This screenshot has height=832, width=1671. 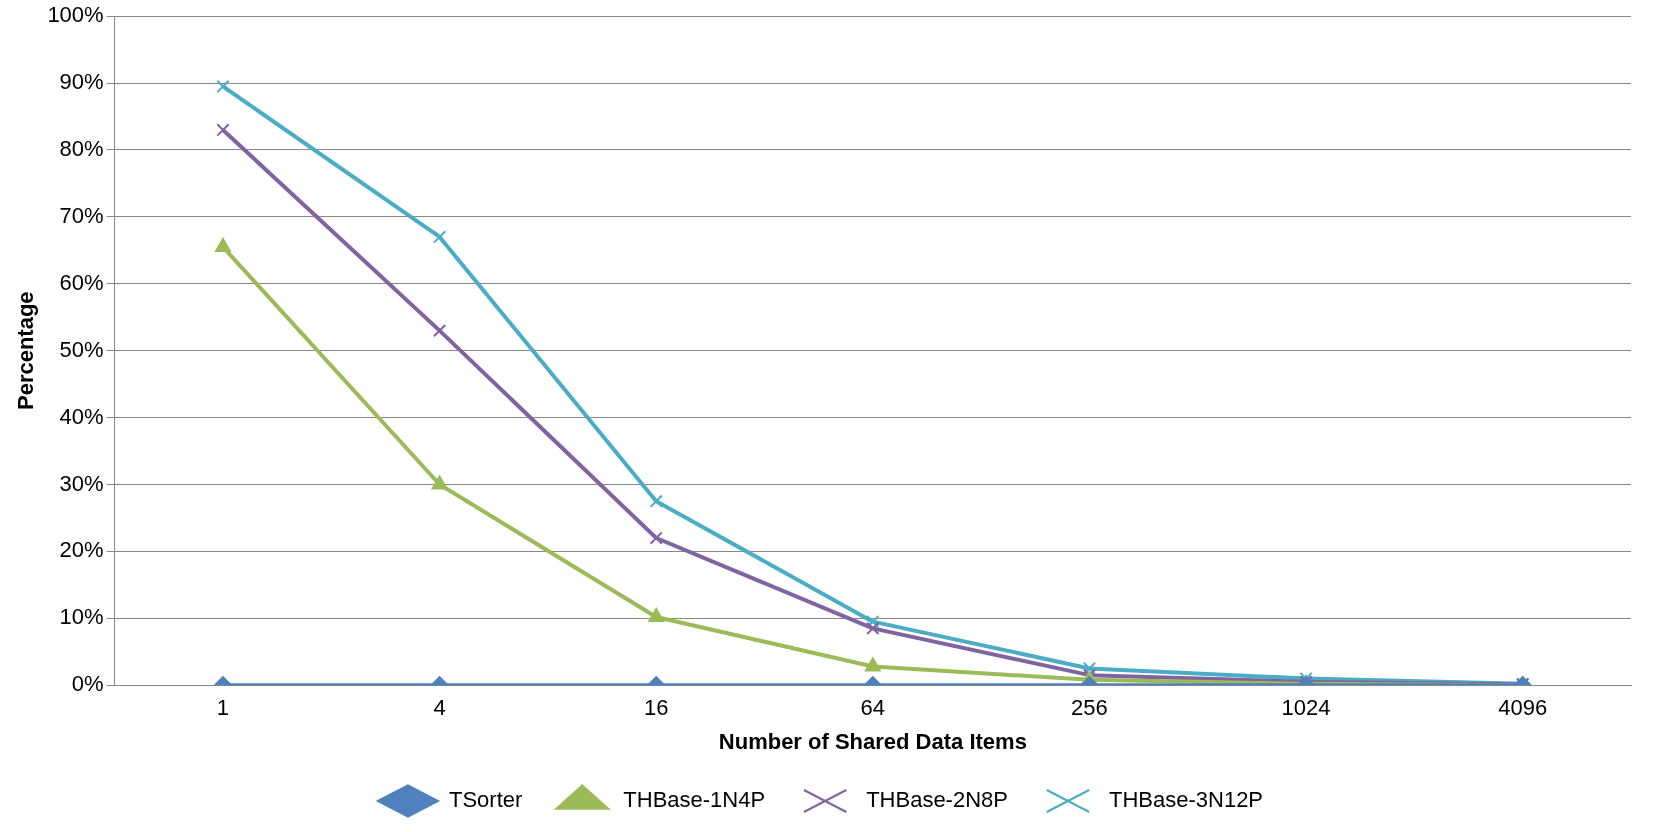 I want to click on y-tick-label: 60%, so click(x=81, y=282).